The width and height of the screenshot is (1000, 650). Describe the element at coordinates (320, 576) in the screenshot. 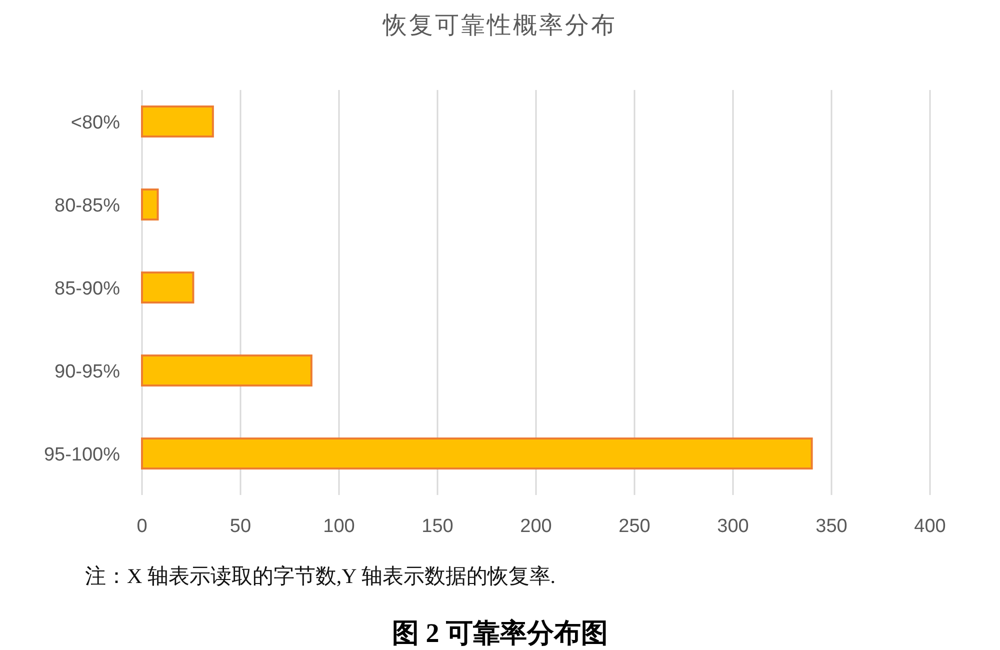

I see `text: 注：X 轴表示读取的字节数,Y 轴表示数据的恢复率.` at that location.